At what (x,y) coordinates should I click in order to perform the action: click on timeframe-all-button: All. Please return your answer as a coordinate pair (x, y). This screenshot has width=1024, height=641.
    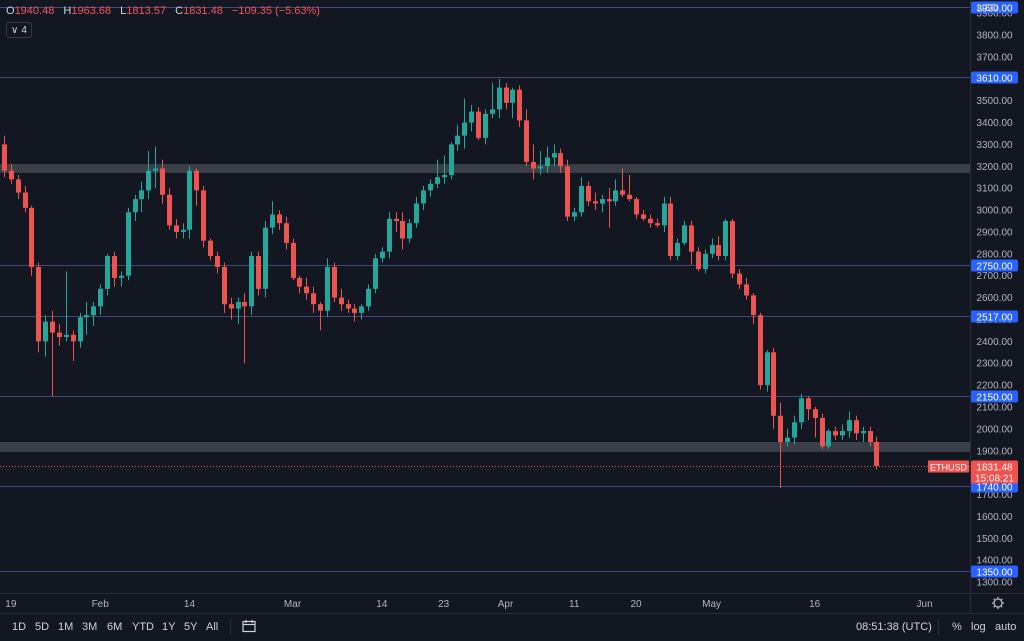
    Looking at the image, I should click on (212, 627).